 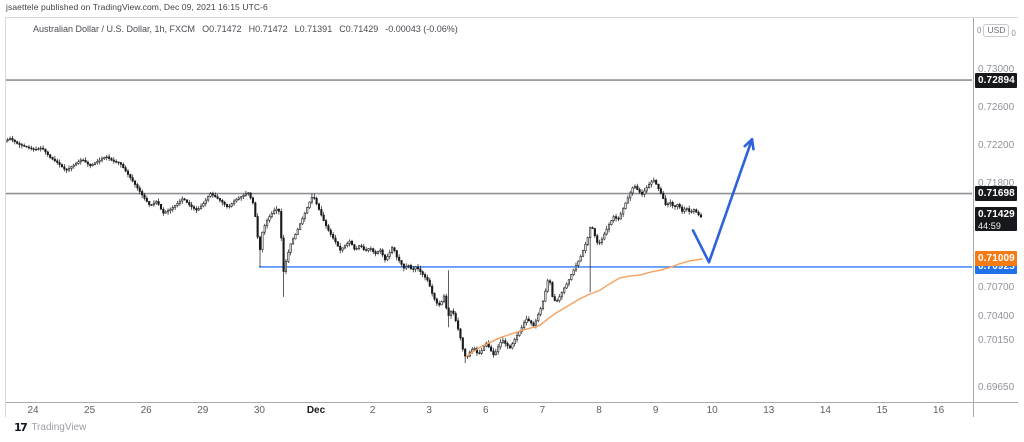 I want to click on price-tick-label: 0.72200, so click(x=996, y=145).